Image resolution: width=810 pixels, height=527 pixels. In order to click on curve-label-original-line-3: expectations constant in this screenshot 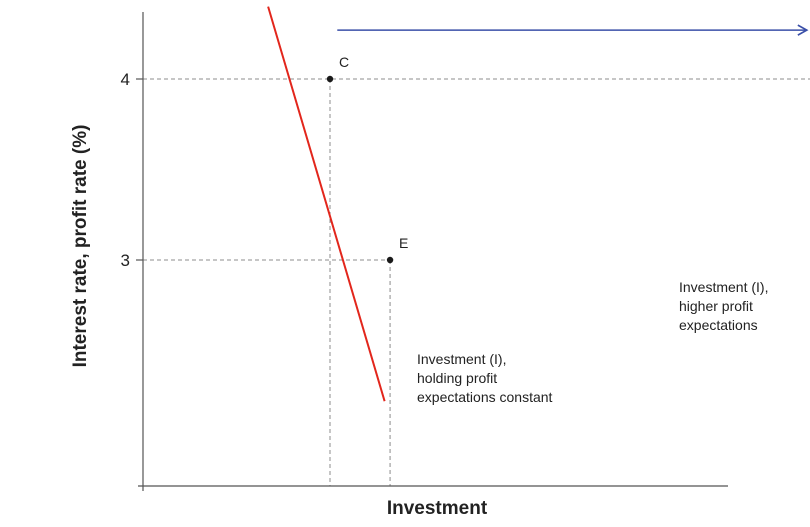, I will do `click(485, 397)`.